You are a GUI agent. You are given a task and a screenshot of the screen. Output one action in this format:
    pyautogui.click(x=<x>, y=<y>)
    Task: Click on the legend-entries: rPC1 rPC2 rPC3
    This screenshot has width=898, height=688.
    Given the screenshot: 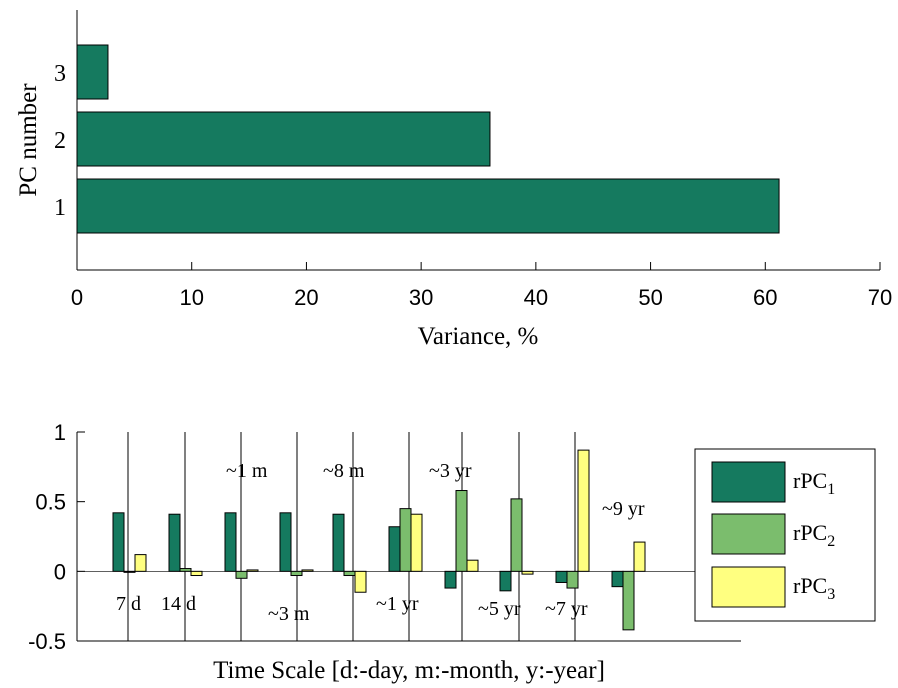 What is the action you would take?
    pyautogui.click(x=773, y=534)
    